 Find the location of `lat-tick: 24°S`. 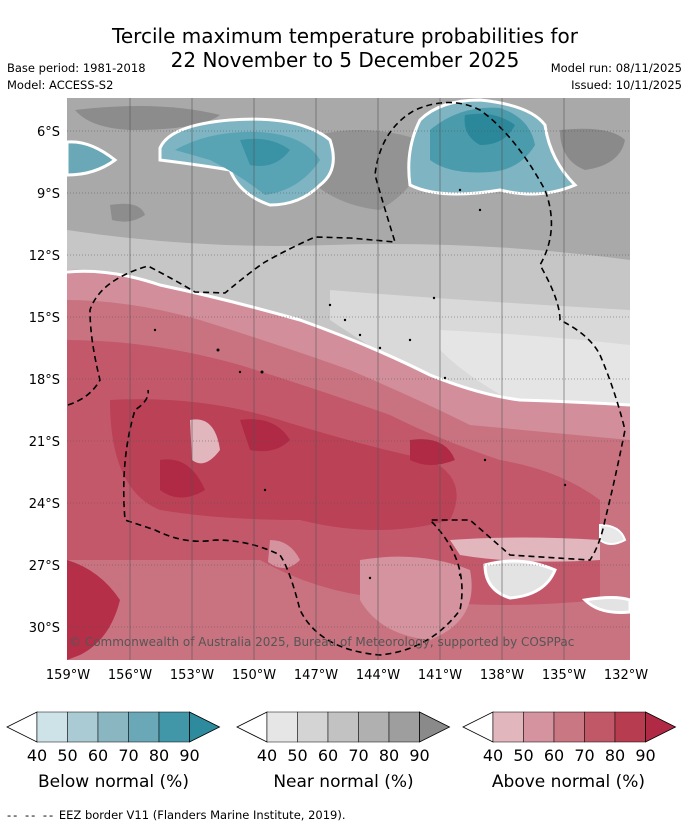

lat-tick: 24°S is located at coordinates (44, 504).